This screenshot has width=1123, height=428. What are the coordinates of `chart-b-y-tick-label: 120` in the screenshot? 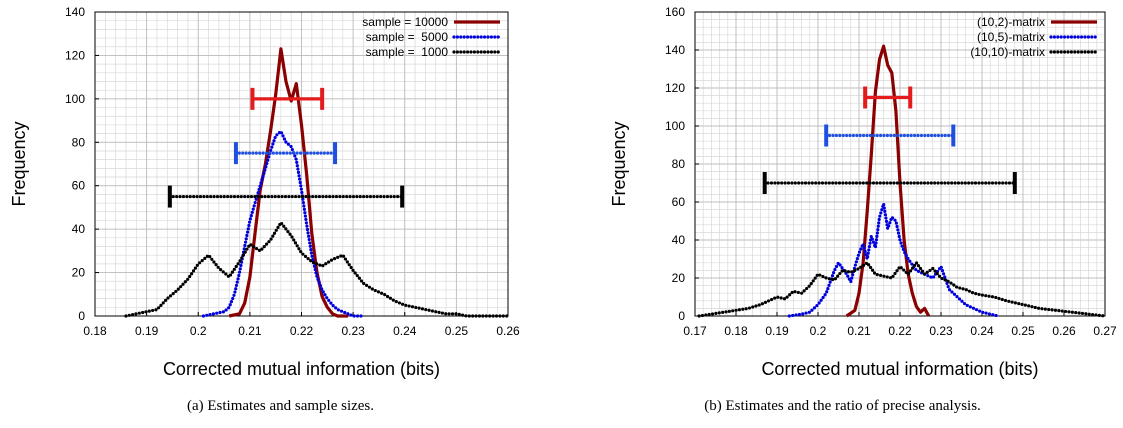 It's located at (675, 88).